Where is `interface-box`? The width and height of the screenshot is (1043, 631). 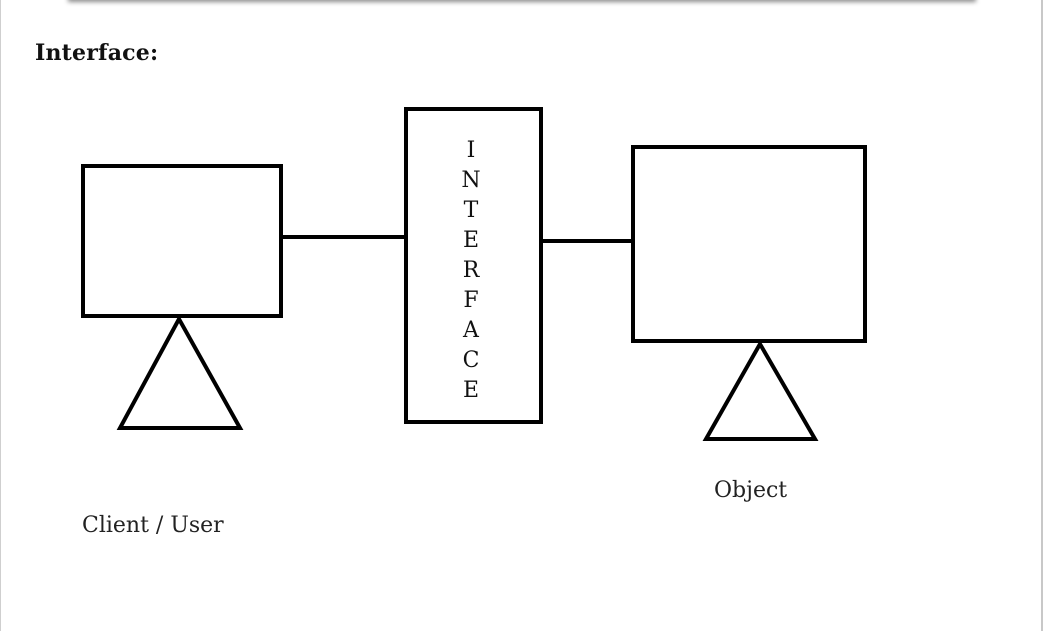
interface-box is located at coordinates (473, 265).